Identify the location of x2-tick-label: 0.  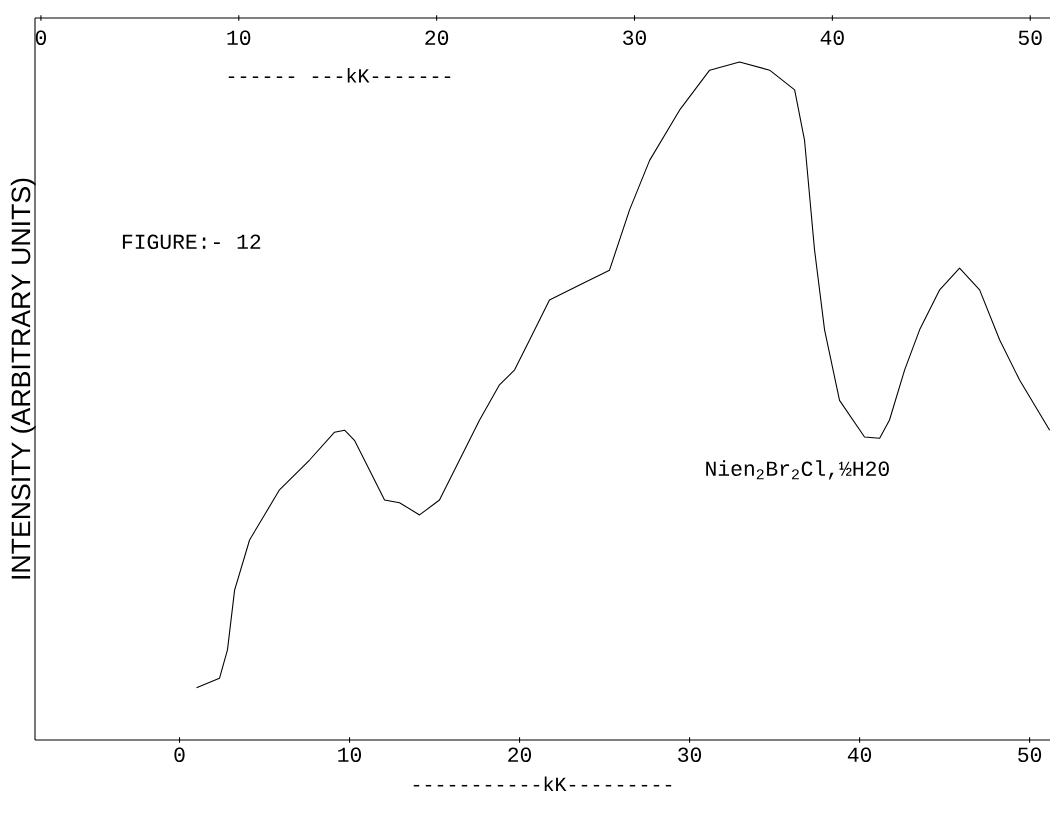
(41, 37).